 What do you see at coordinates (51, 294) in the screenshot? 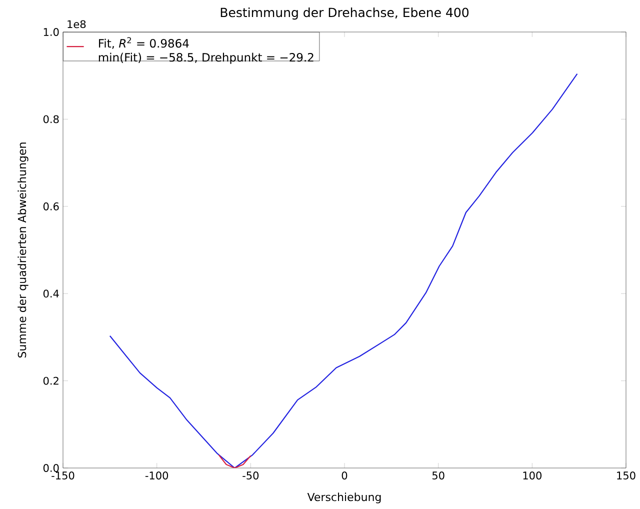
I see `y-tick-label: 0.4` at bounding box center [51, 294].